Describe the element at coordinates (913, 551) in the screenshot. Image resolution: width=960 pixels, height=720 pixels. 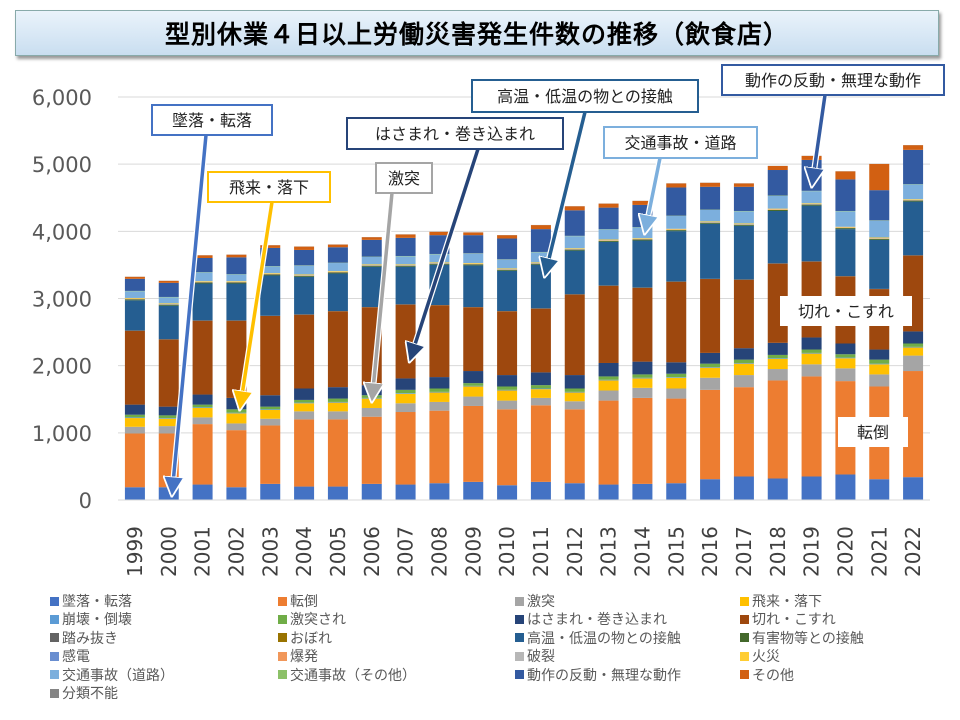
I see `x-tick-label: 2022` at that location.